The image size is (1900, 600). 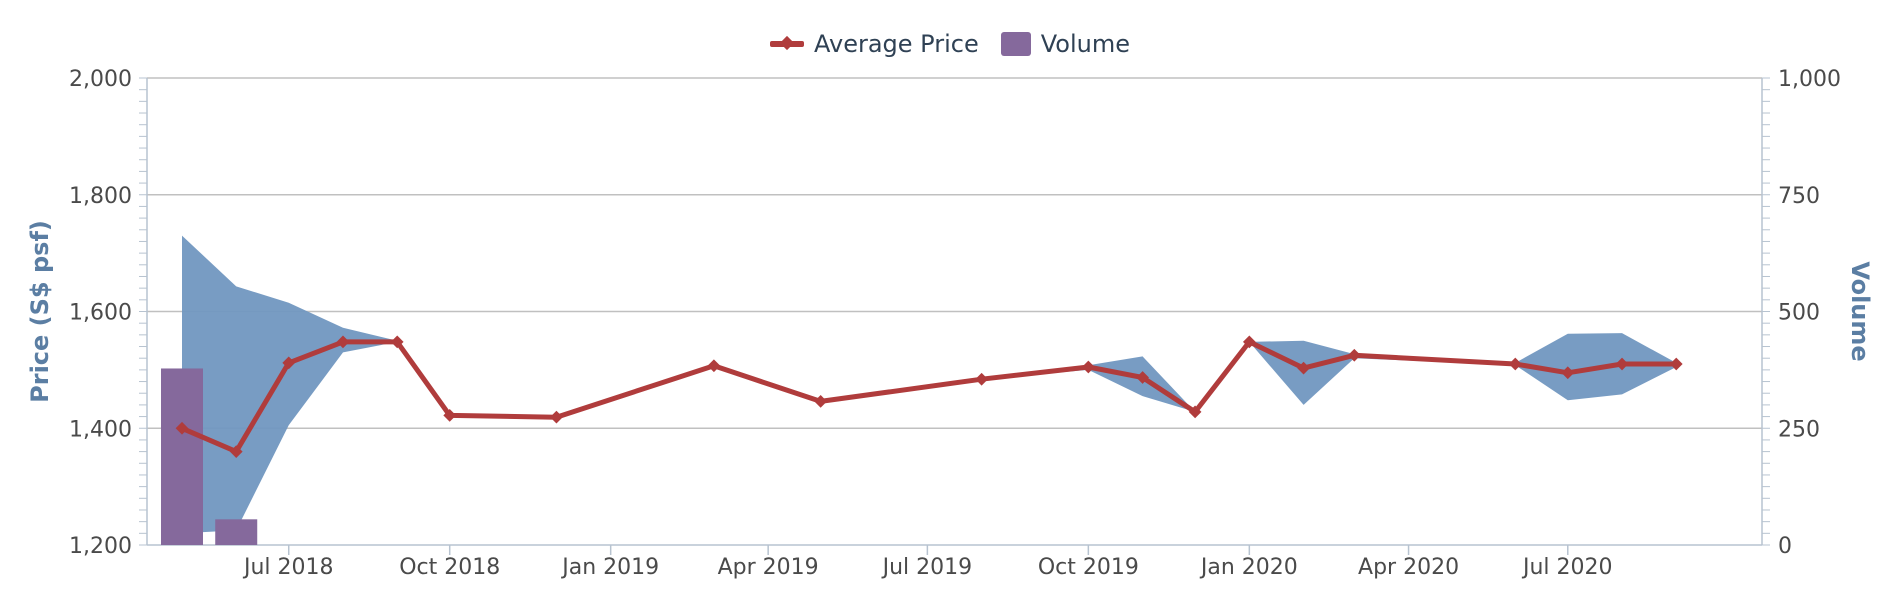 What do you see at coordinates (1248, 567) in the screenshot?
I see `x-tick-label: Jan 2020` at bounding box center [1248, 567].